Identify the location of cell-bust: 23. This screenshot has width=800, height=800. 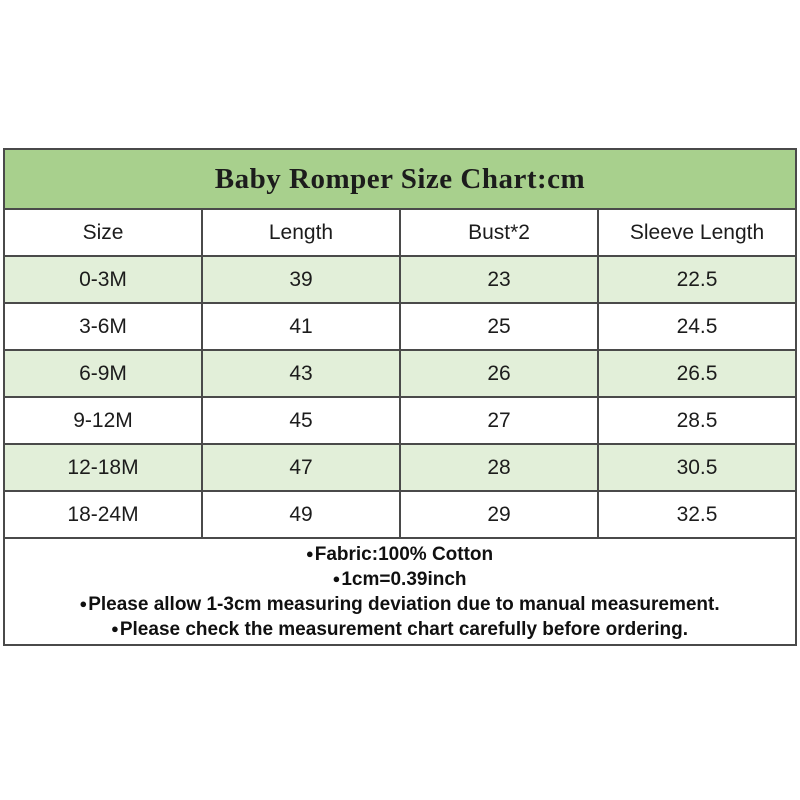
(499, 279).